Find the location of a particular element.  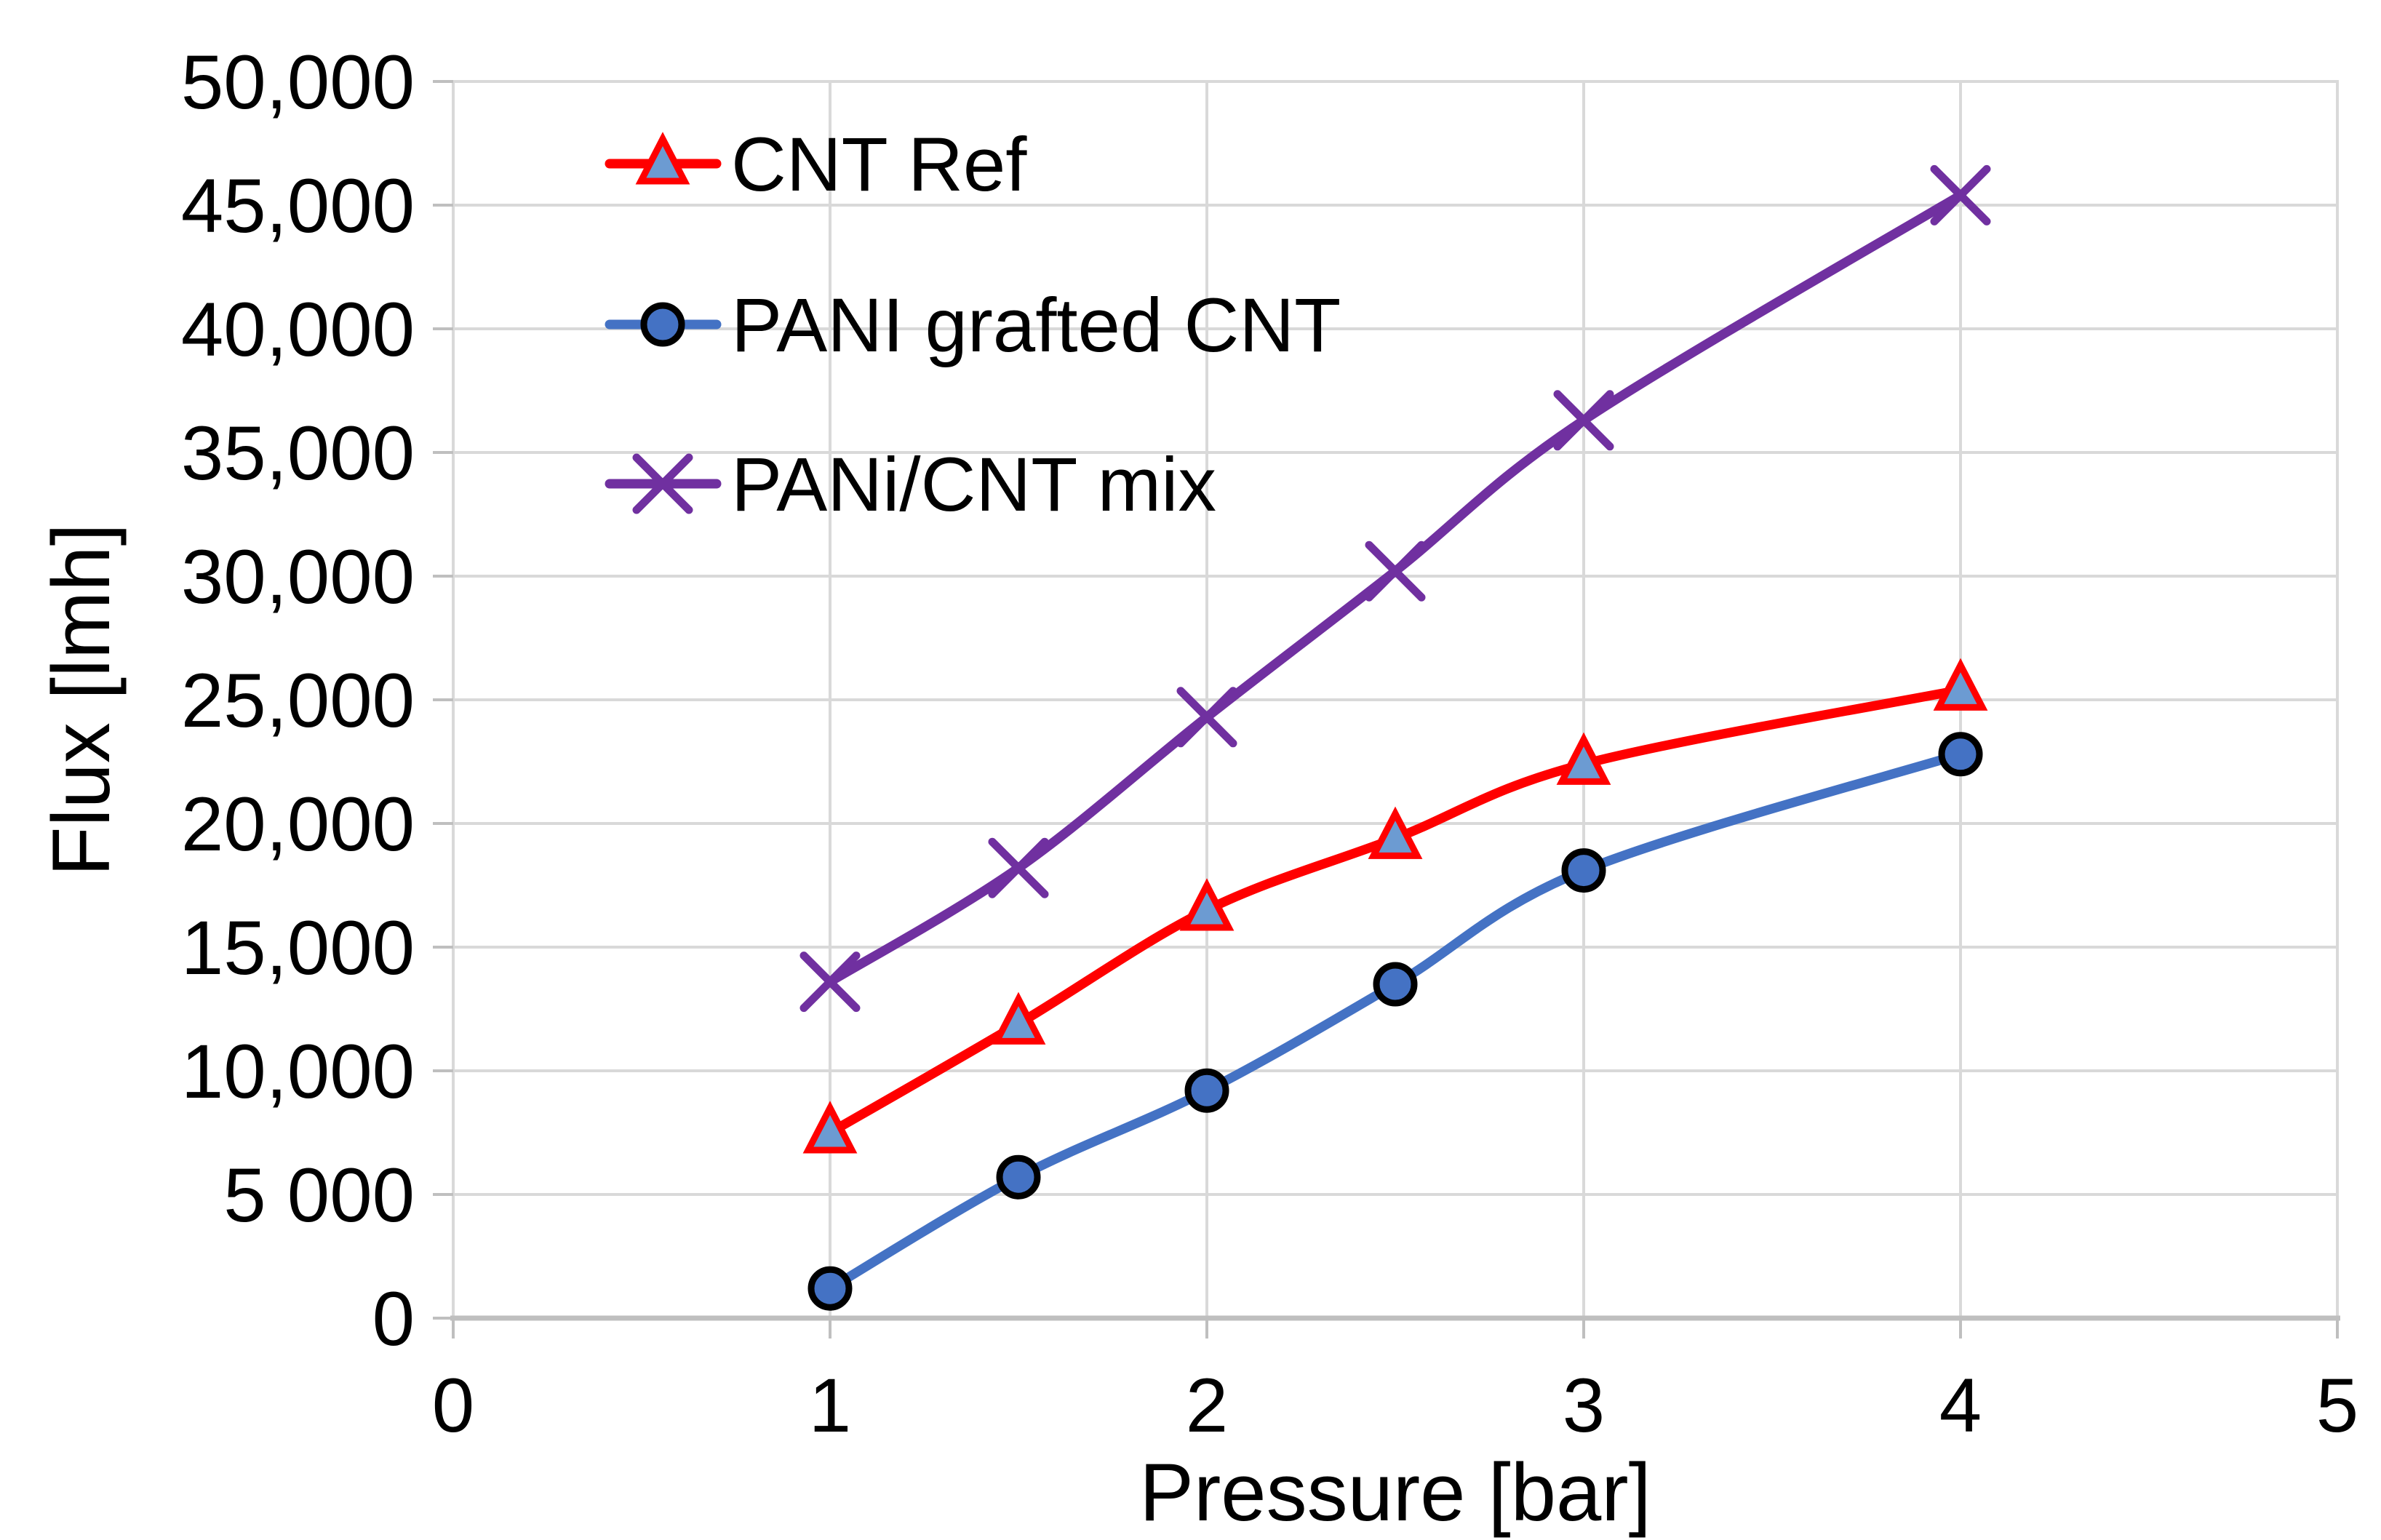

marker-triangle-legend is located at coordinates (663, 158).